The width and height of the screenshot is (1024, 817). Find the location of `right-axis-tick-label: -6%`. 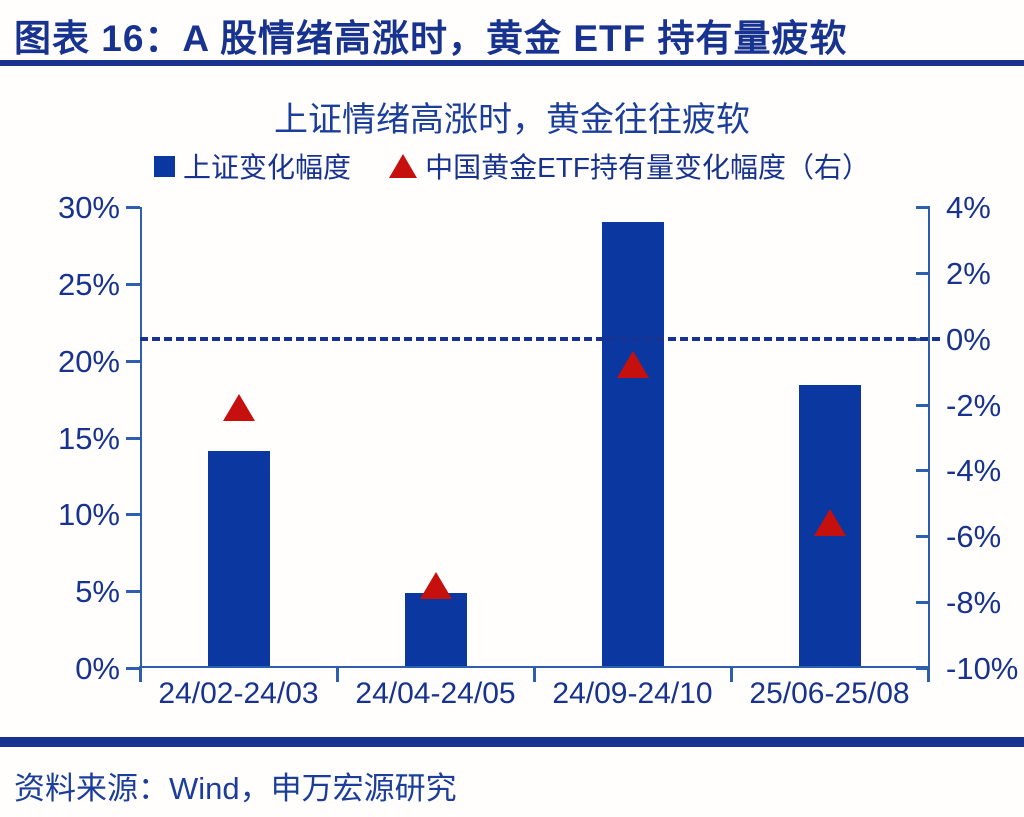

right-axis-tick-label: -6% is located at coordinates (974, 537).